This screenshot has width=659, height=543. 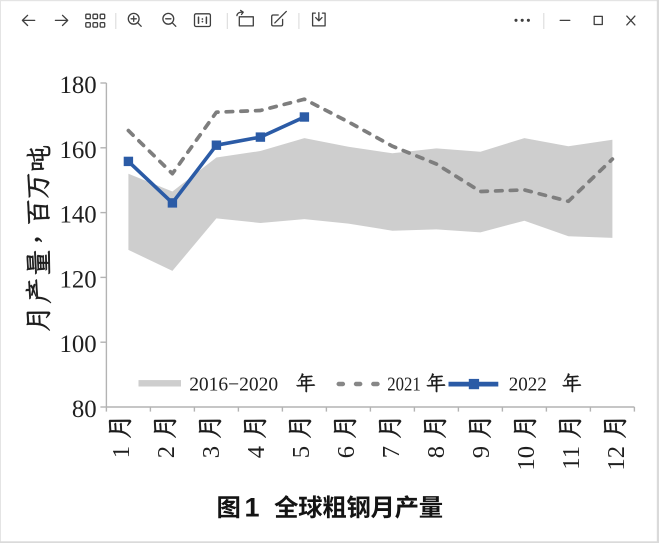 I want to click on svg-text: 80, so click(x=84, y=409).